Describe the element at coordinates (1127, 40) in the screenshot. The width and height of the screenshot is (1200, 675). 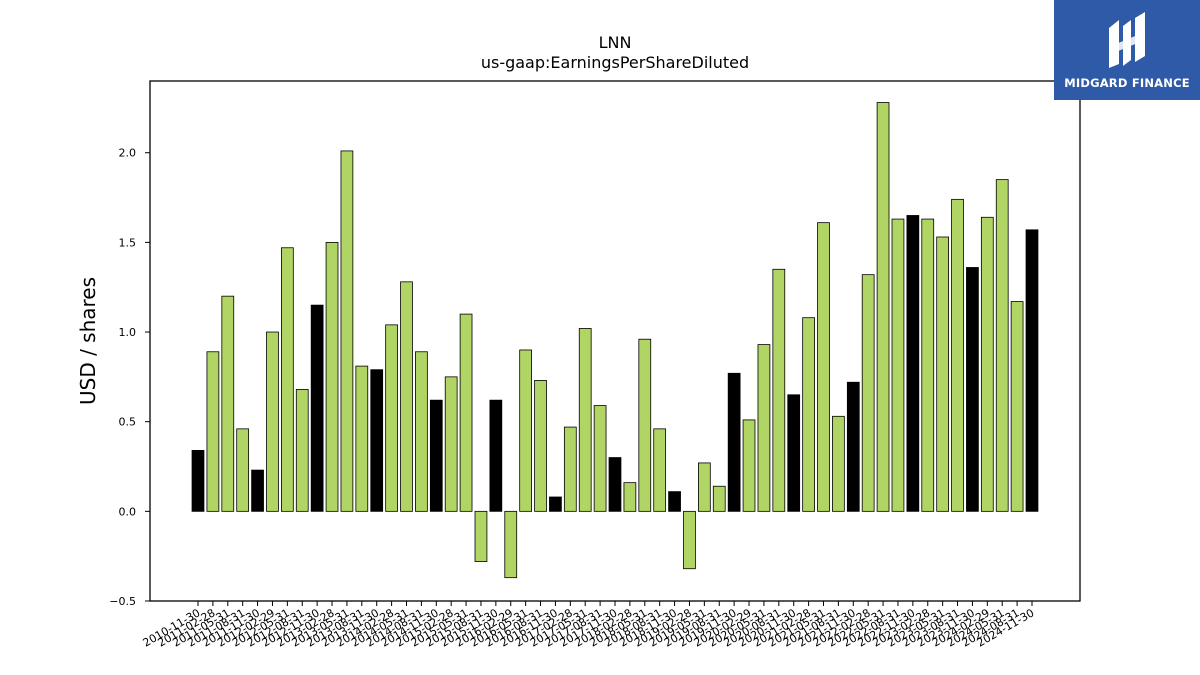
I see `midgard-logo-icon` at that location.